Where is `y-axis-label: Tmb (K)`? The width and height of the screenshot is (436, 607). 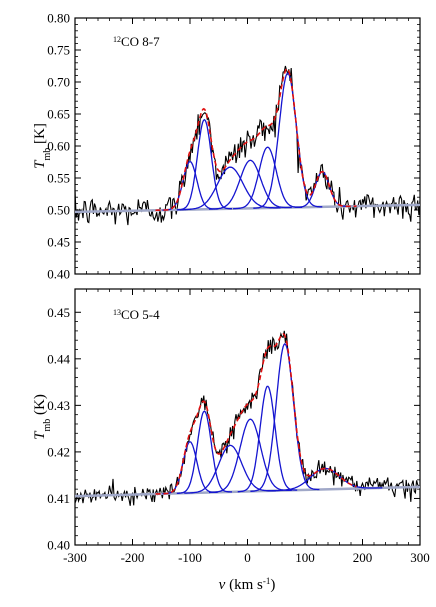 y-axis-label: Tmb (K) is located at coordinates (42, 417).